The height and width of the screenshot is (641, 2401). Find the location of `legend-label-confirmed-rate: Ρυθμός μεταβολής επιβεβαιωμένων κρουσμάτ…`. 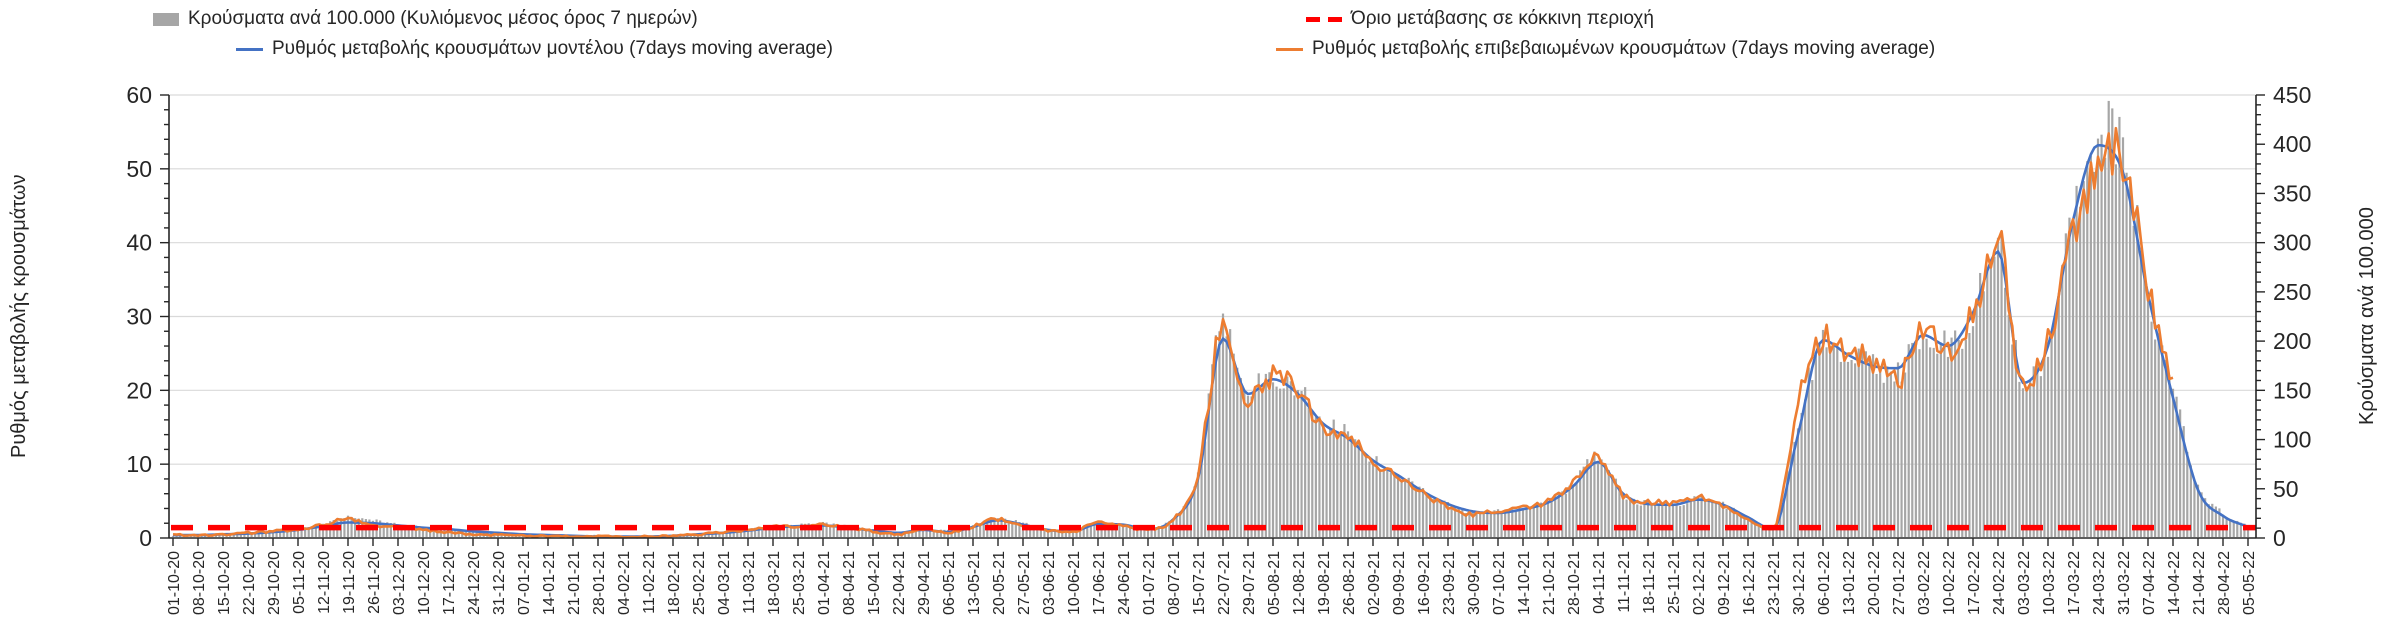

legend-label-confirmed-rate: Ρυθμός μεταβολής επιβεβαιωμένων κρουσμάτ… is located at coordinates (1624, 48).